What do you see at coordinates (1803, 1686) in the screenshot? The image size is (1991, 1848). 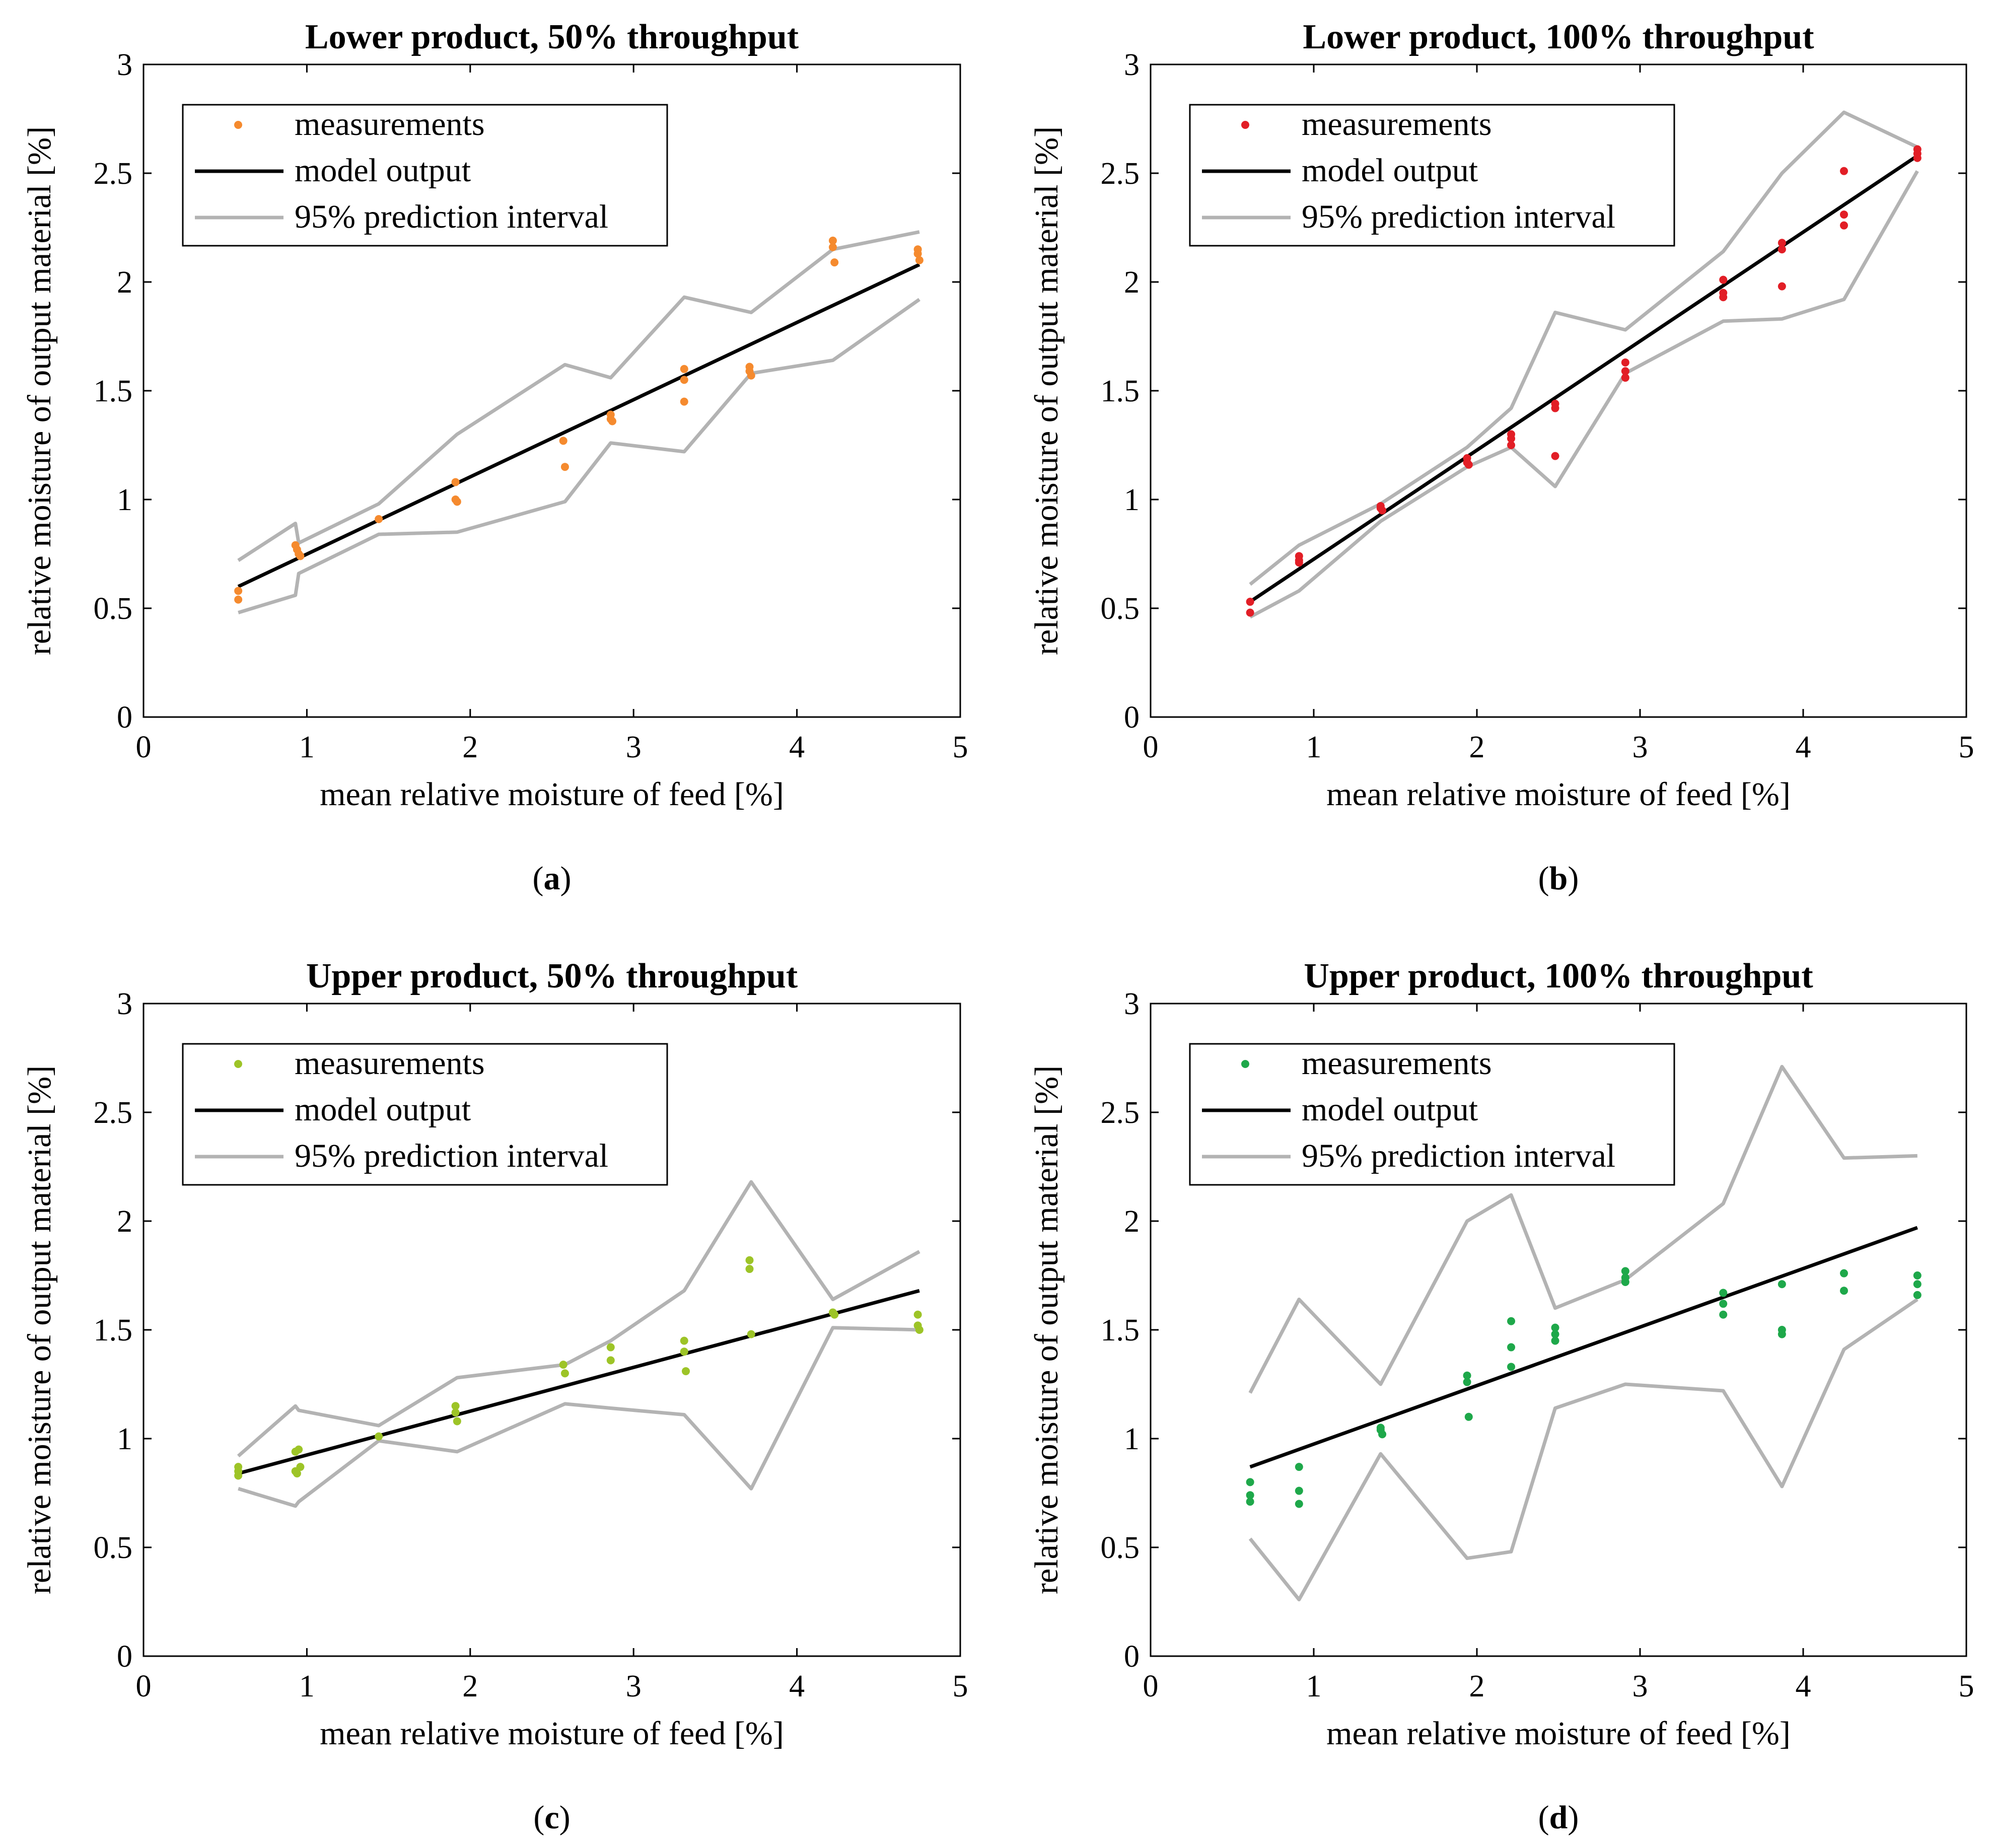 I see `x-tick-label: 4` at bounding box center [1803, 1686].